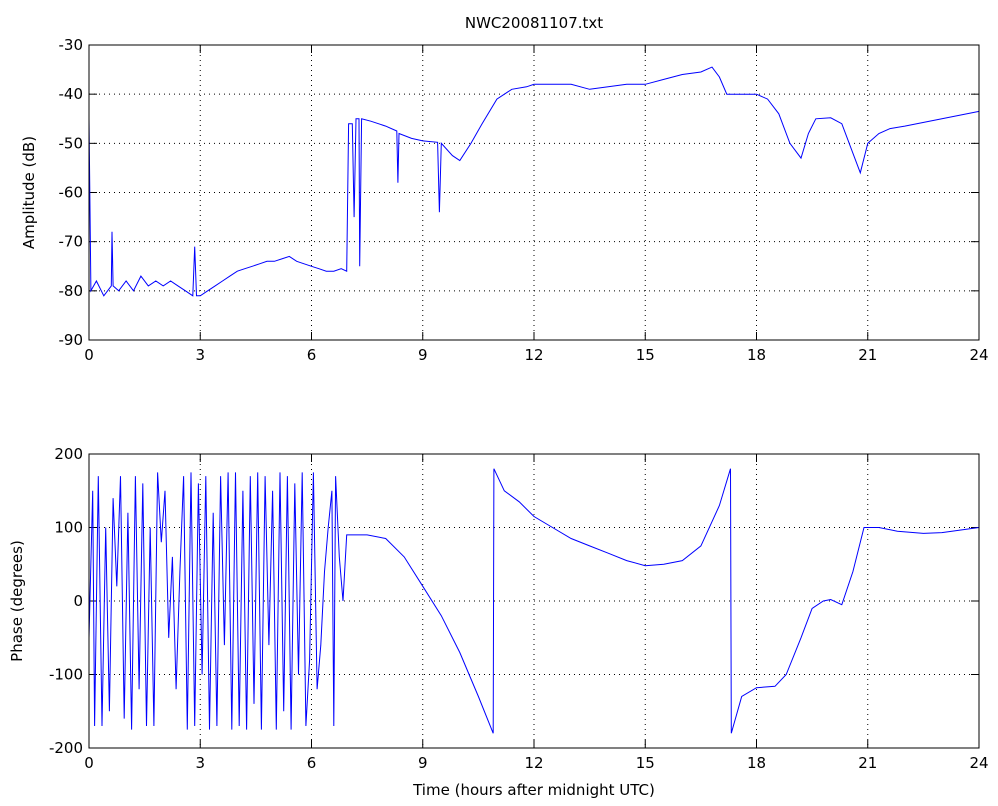 The width and height of the screenshot is (998, 806). Describe the element at coordinates (71, 340) in the screenshot. I see `y-tick-label: -90` at that location.